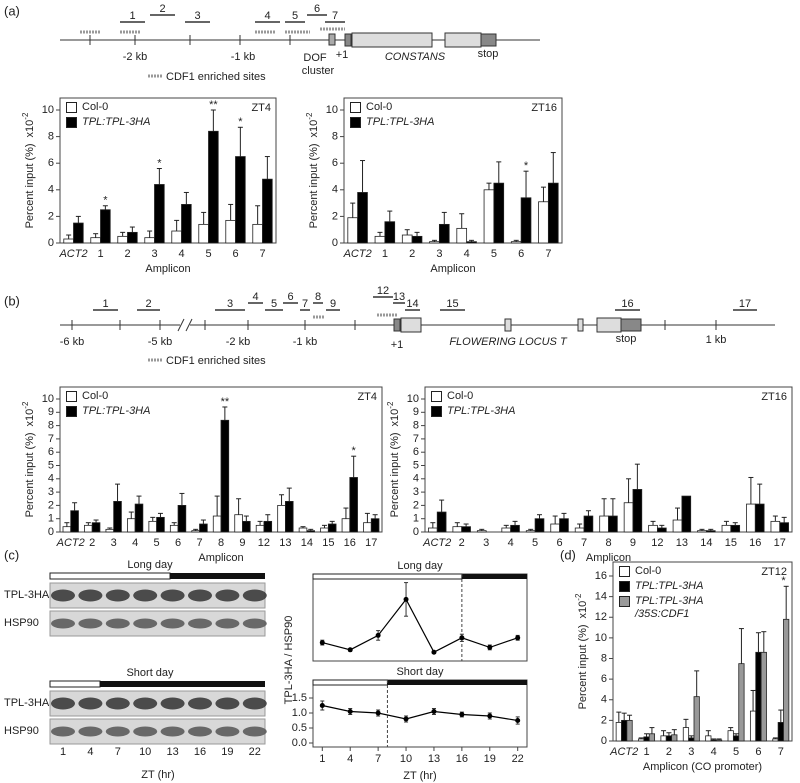 This screenshot has width=800, height=783. What do you see at coordinates (674, 593) in the screenshot?
I see `legend-box: Col-0 TPL:TPL-3HA TPL:TPL-3HA /35S:CDF1` at bounding box center [674, 593].